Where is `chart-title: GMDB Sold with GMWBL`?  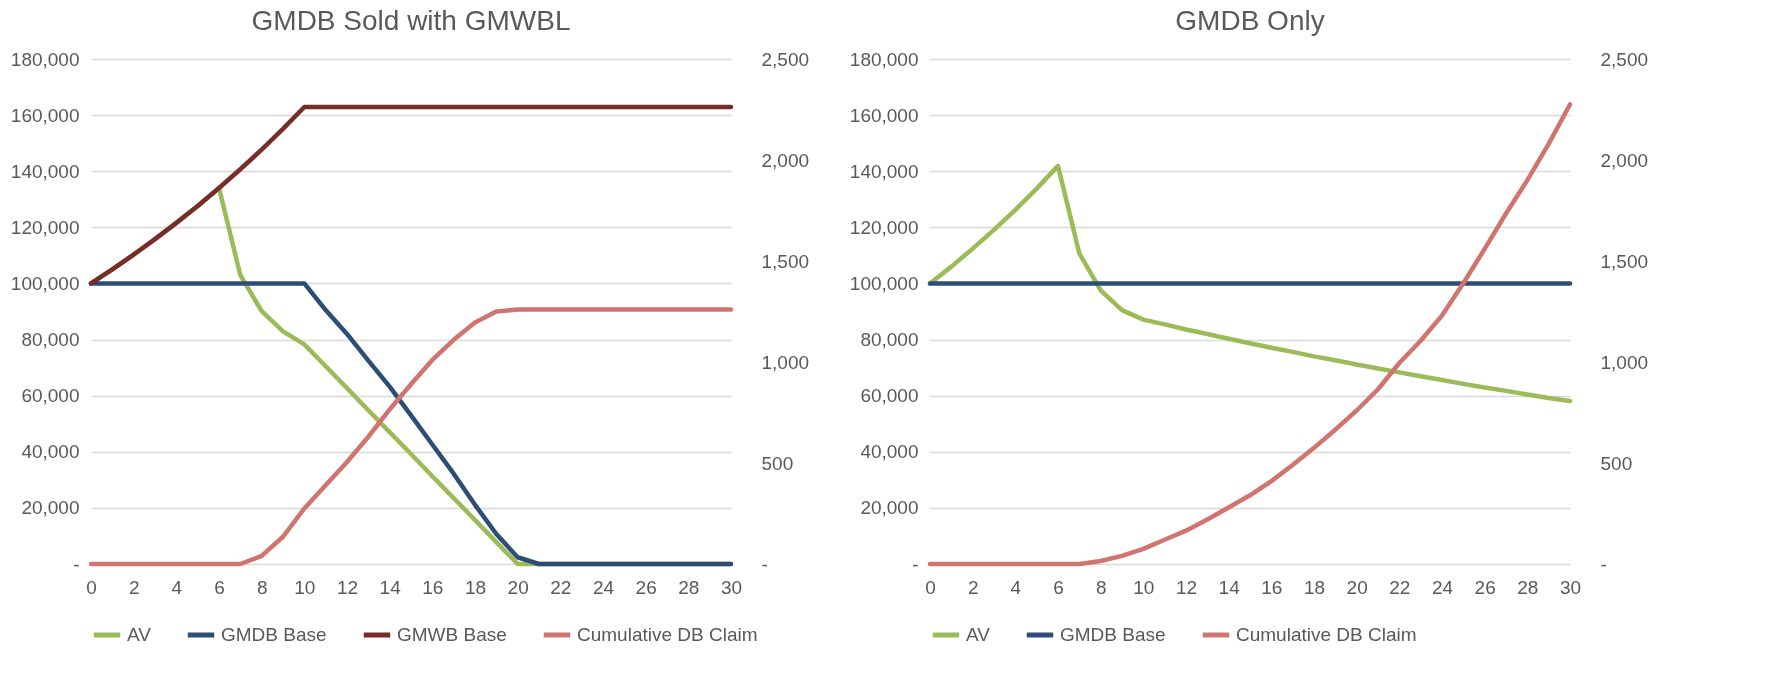 chart-title: GMDB Sold with GMWBL is located at coordinates (411, 20).